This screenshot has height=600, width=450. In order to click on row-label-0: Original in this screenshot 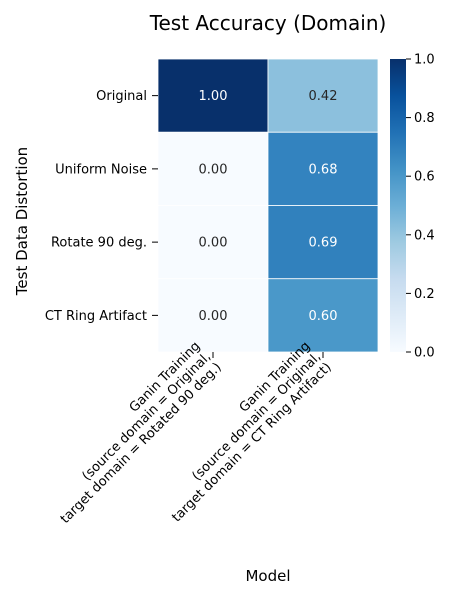, I will do `click(121, 96)`.